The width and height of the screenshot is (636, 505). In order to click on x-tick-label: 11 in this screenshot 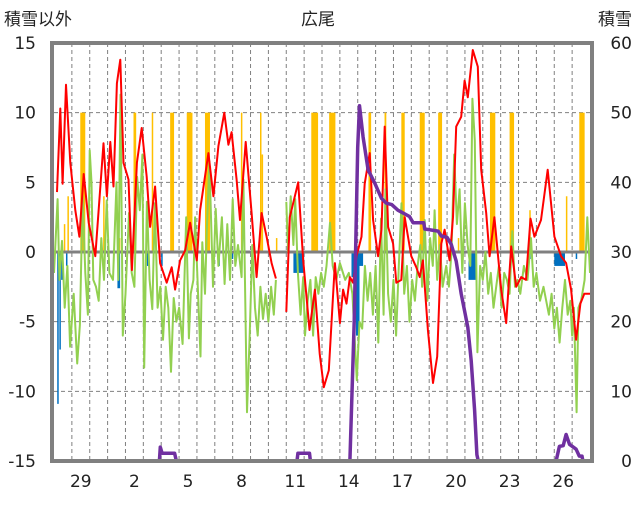, I will do `click(295, 482)`.